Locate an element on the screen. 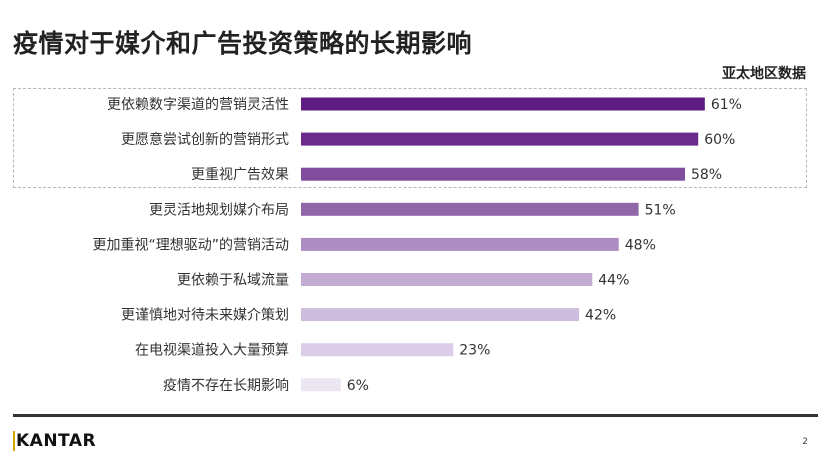 The height and width of the screenshot is (456, 830). value-label: 61% is located at coordinates (726, 105).